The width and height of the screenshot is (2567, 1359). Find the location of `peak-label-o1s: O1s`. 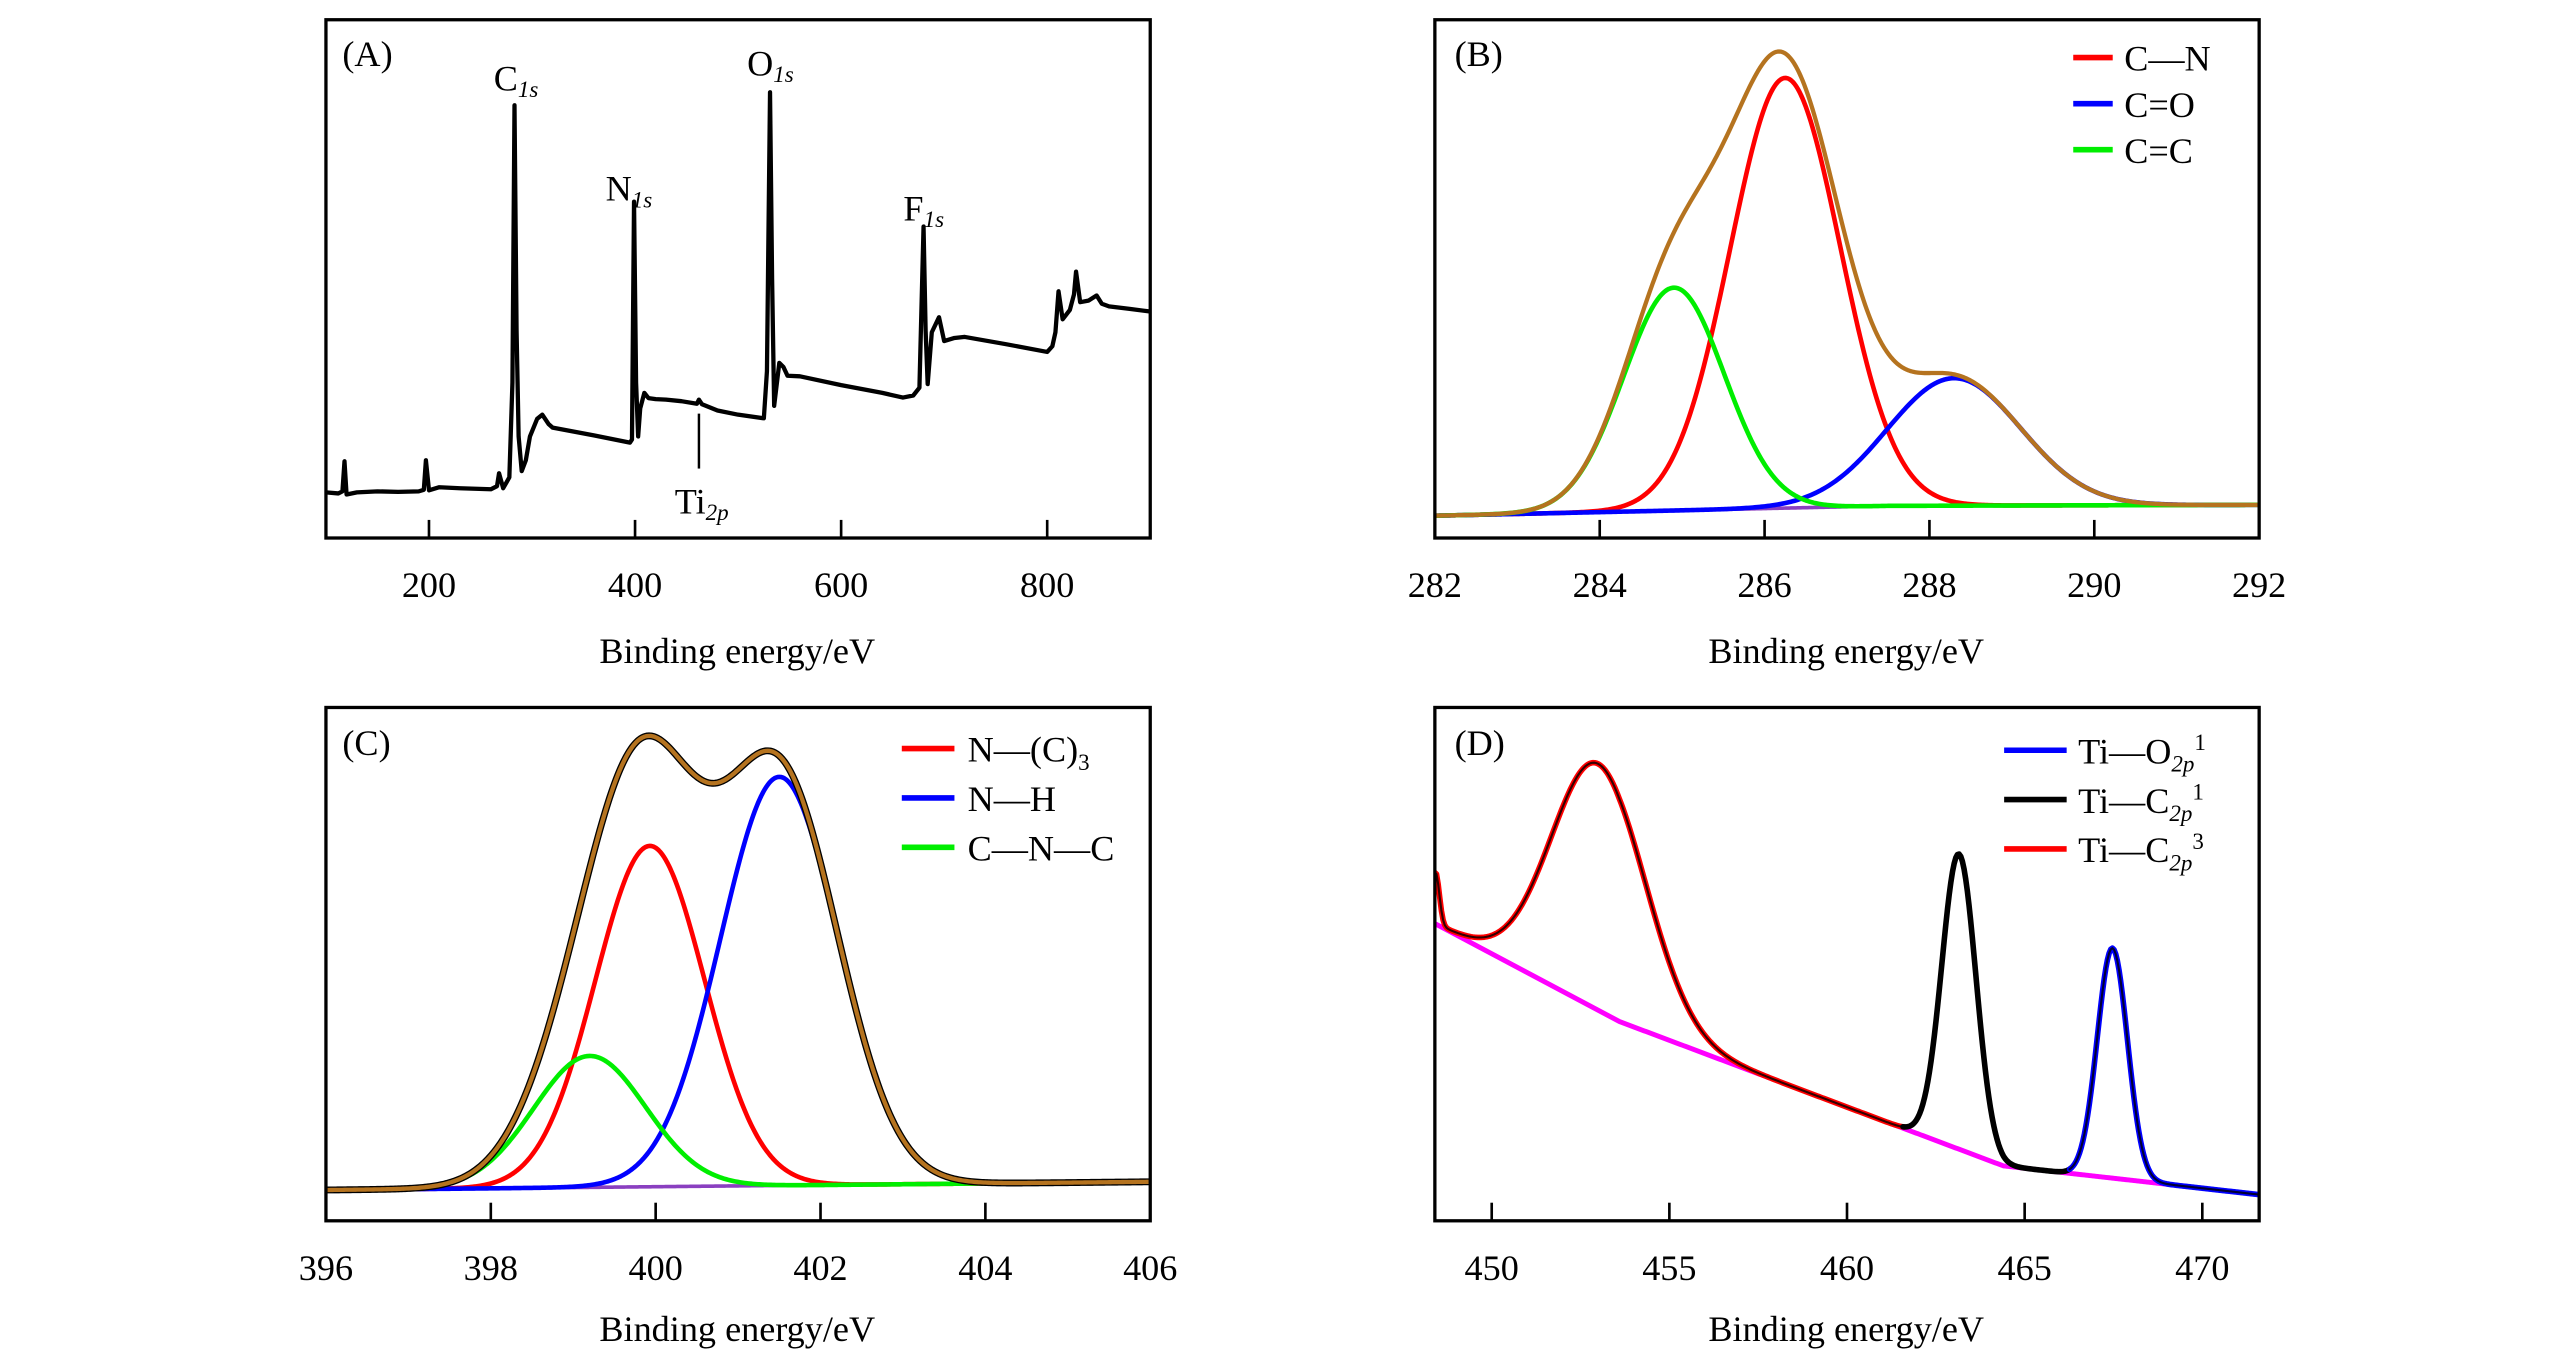

peak-label-o1s: O1s is located at coordinates (770, 66).